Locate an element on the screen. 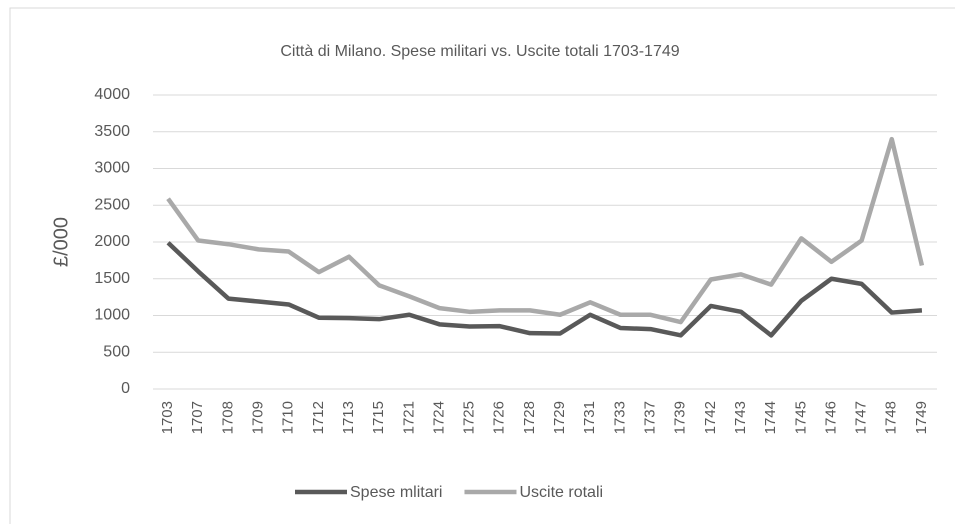 This screenshot has height=524, width=955. legend-label: Spese mlitari is located at coordinates (396, 492).